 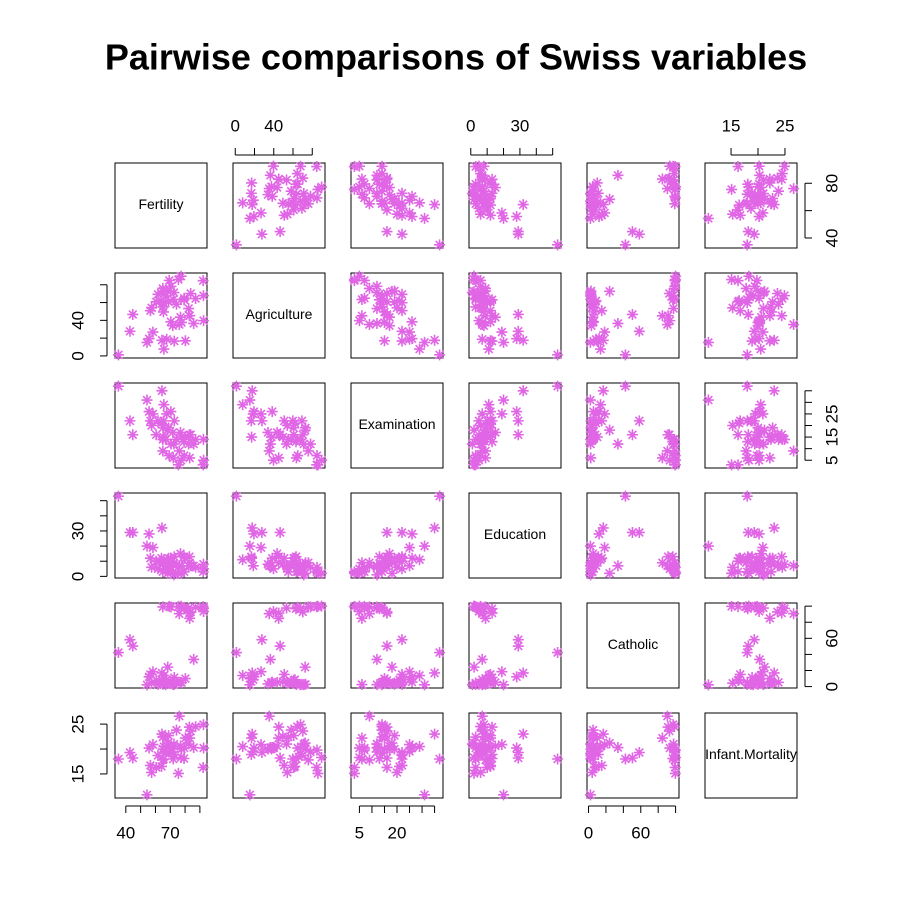 What do you see at coordinates (279, 314) in the screenshot?
I see `variable-name: Agriculture` at bounding box center [279, 314].